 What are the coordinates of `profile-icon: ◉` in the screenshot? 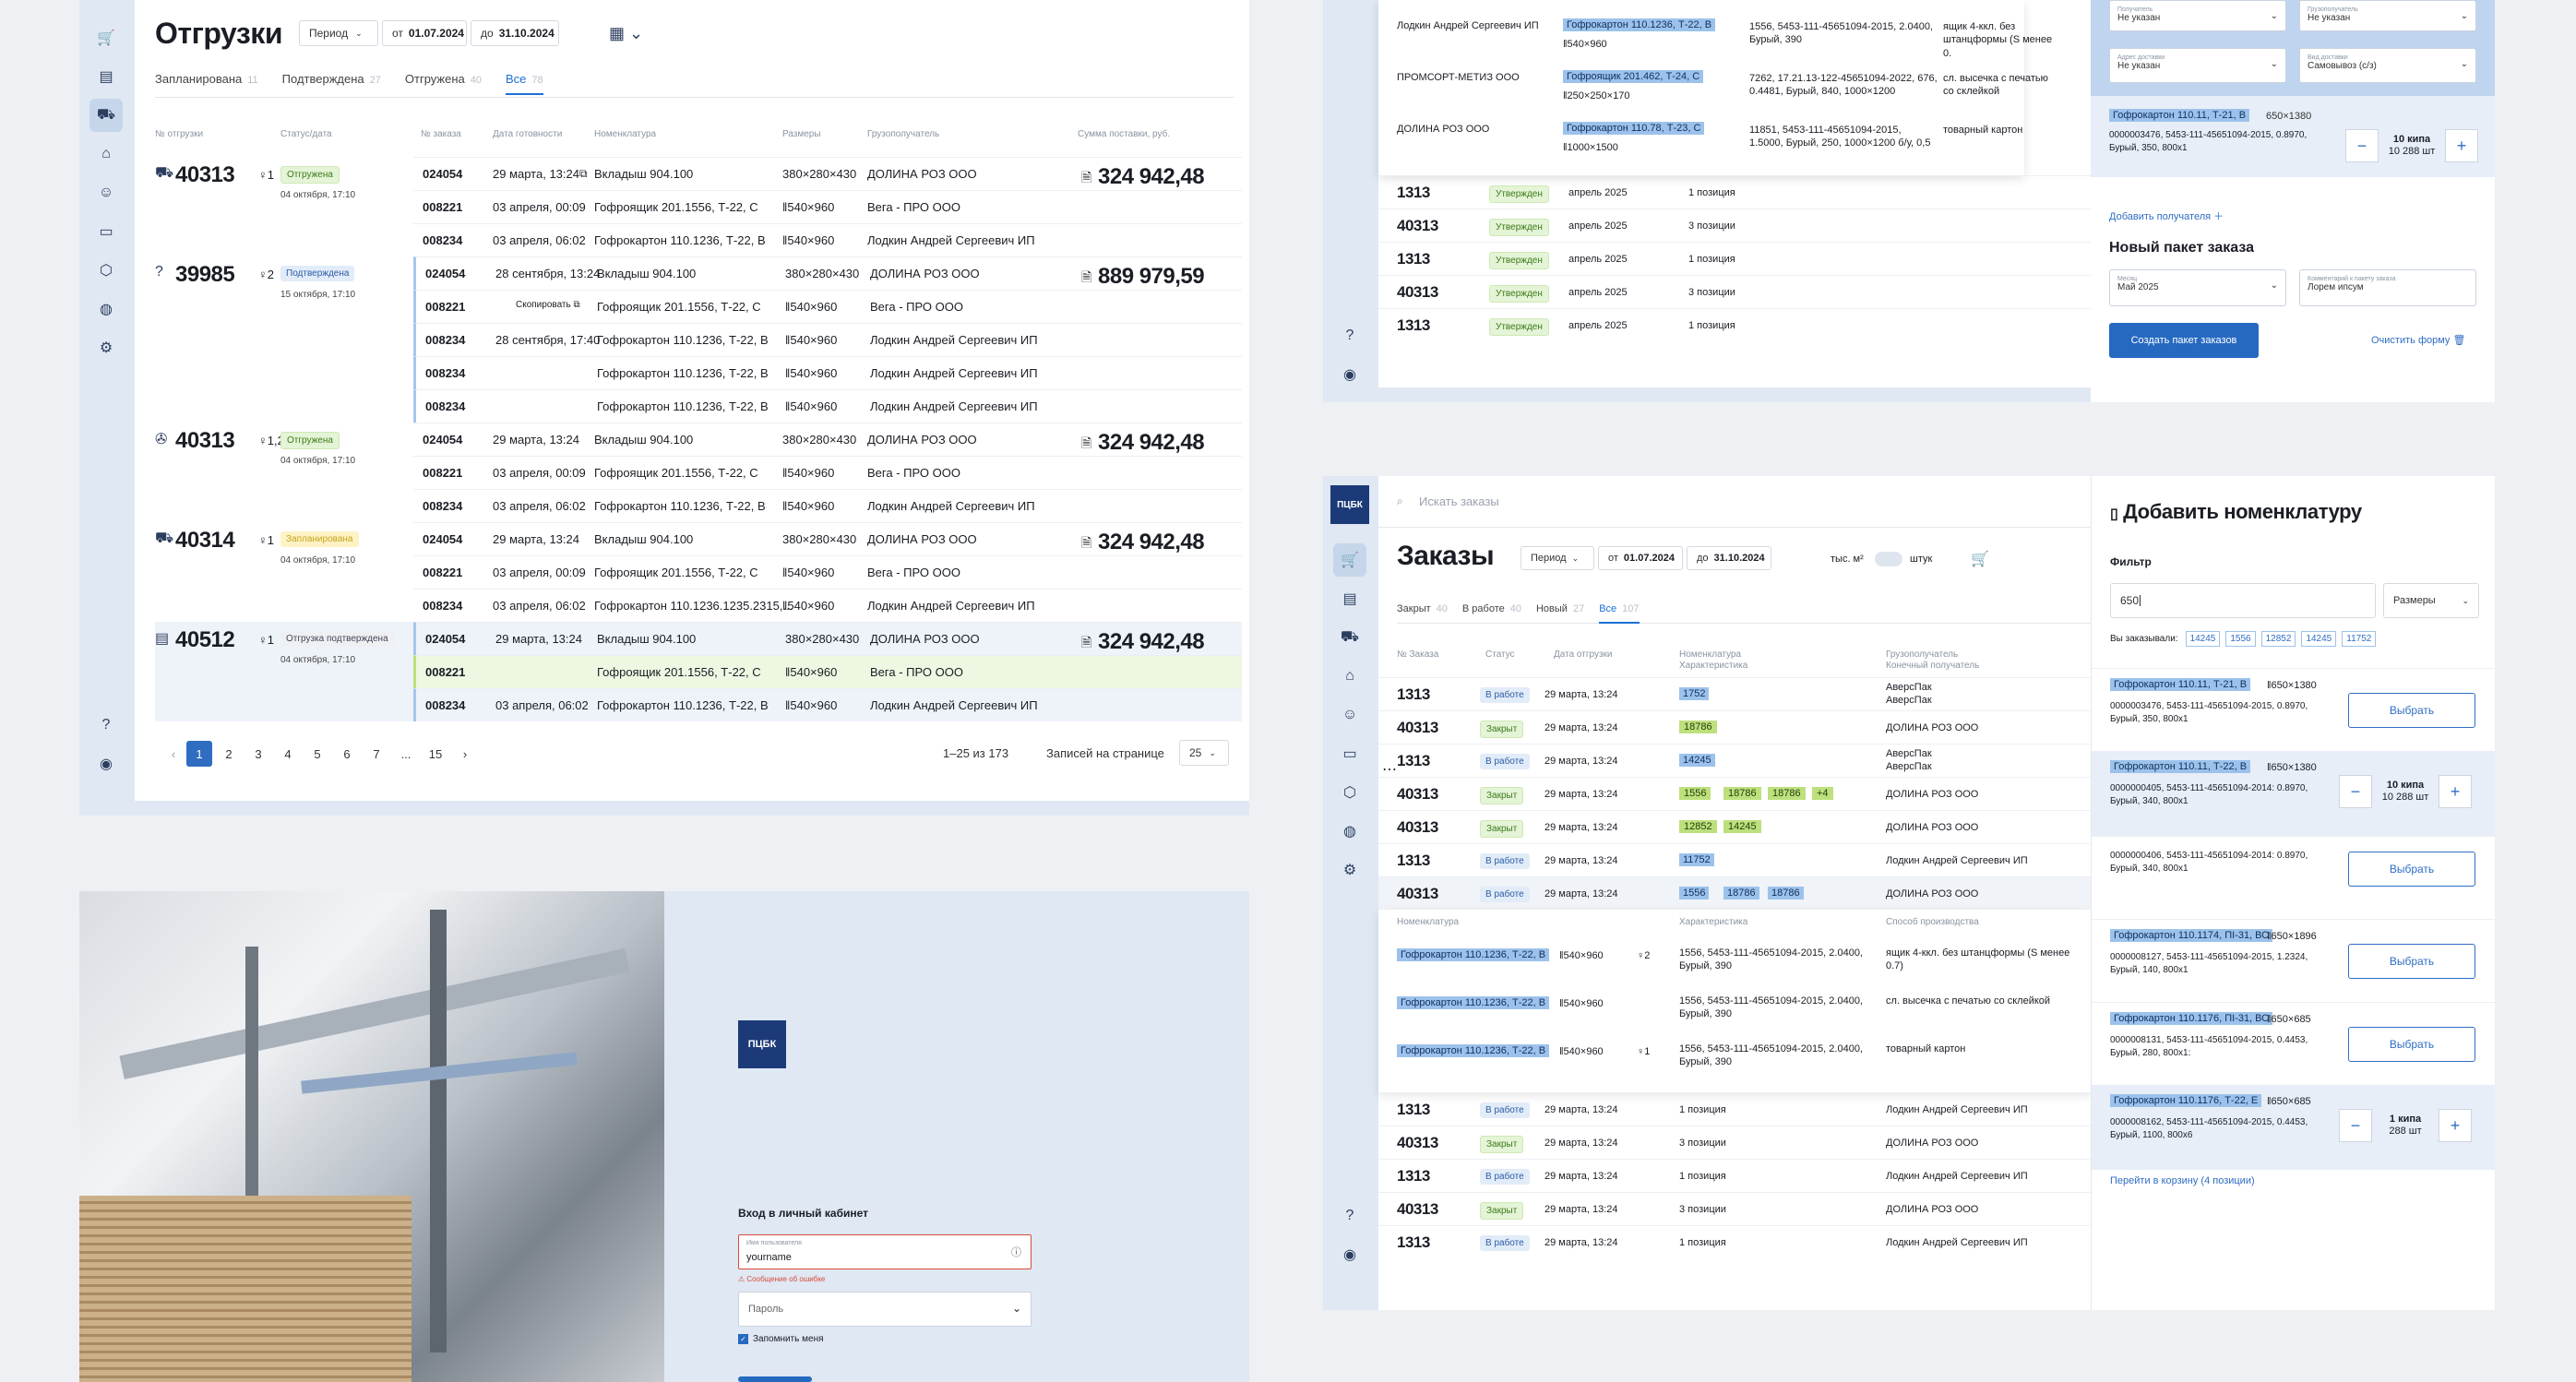 It's located at (107, 764).